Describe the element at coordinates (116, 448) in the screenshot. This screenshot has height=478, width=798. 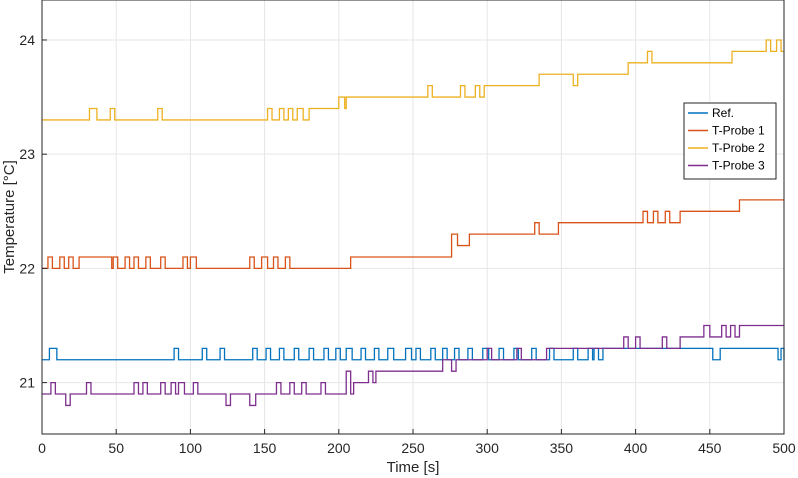
I see `x-tick-label: 50` at that location.